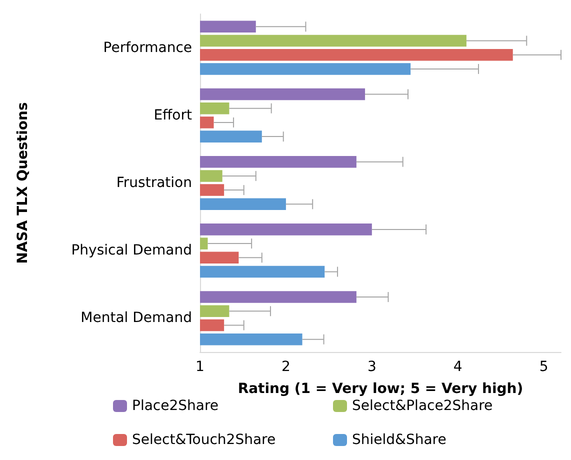 Image resolution: width=571 pixels, height=460 pixels. Describe the element at coordinates (457, 367) in the screenshot. I see `x-tick-label: 4` at that location.